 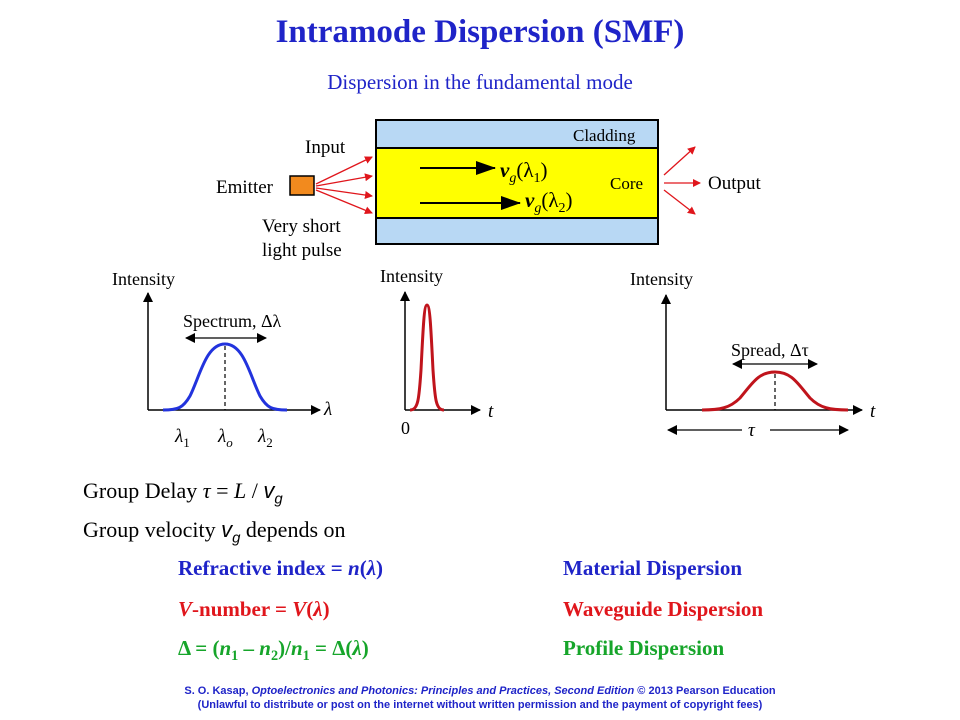 What do you see at coordinates (775, 391) in the screenshot?
I see `output-pulse-curve` at bounding box center [775, 391].